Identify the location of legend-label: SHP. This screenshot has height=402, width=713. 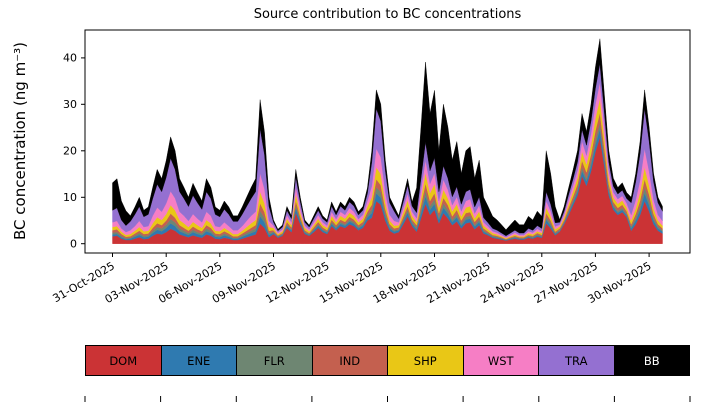
(425, 360).